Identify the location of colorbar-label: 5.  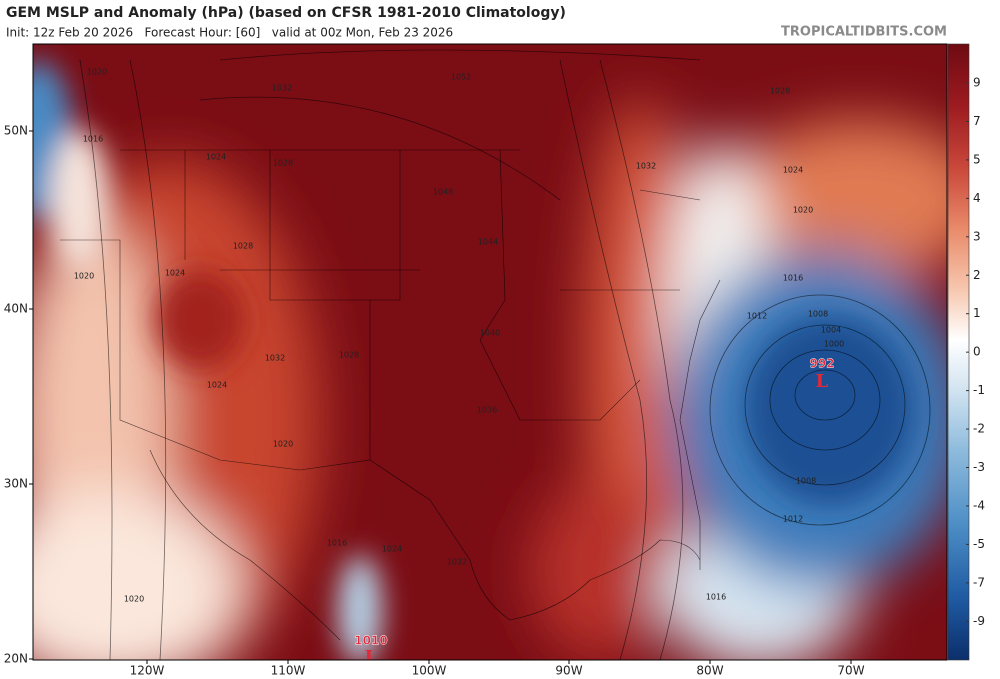
(977, 159).